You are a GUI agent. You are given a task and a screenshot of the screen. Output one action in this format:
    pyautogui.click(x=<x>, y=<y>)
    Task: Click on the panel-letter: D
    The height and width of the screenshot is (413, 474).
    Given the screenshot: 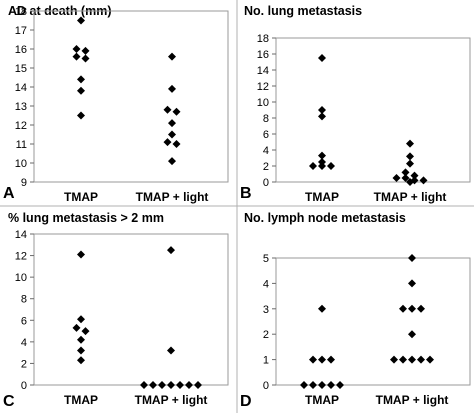 What is the action you would take?
    pyautogui.click(x=246, y=401)
    